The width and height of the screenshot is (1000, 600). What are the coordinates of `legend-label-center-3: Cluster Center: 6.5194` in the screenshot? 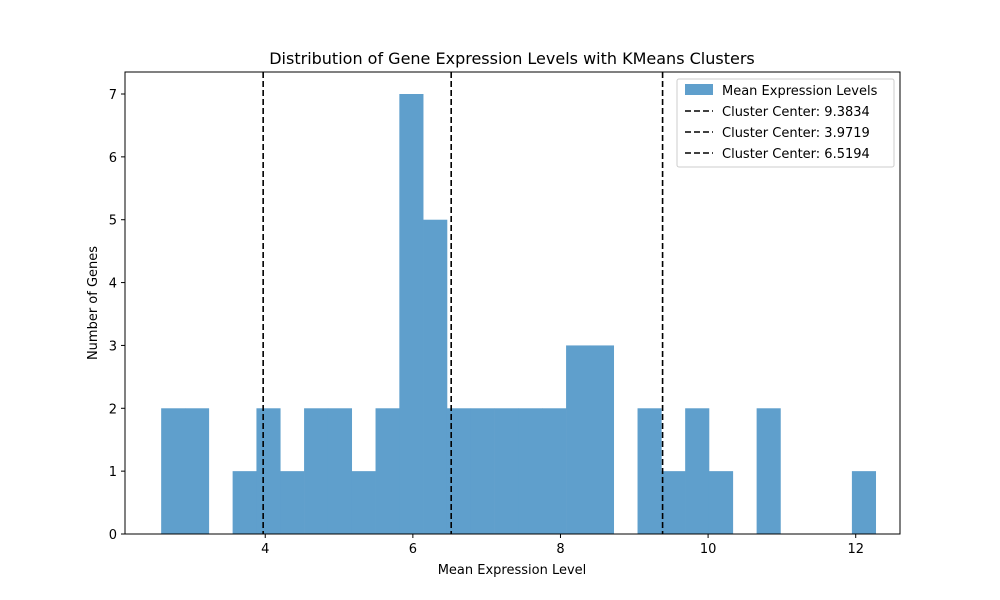 It's located at (796, 154).